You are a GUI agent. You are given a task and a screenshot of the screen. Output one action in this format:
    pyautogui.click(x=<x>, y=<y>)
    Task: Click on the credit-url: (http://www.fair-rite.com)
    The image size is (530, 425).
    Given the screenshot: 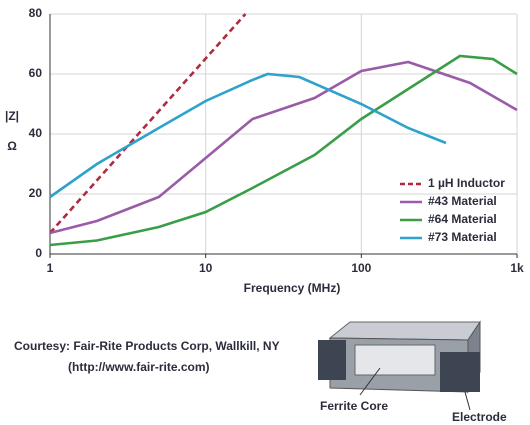 What is the action you would take?
    pyautogui.click(x=139, y=367)
    